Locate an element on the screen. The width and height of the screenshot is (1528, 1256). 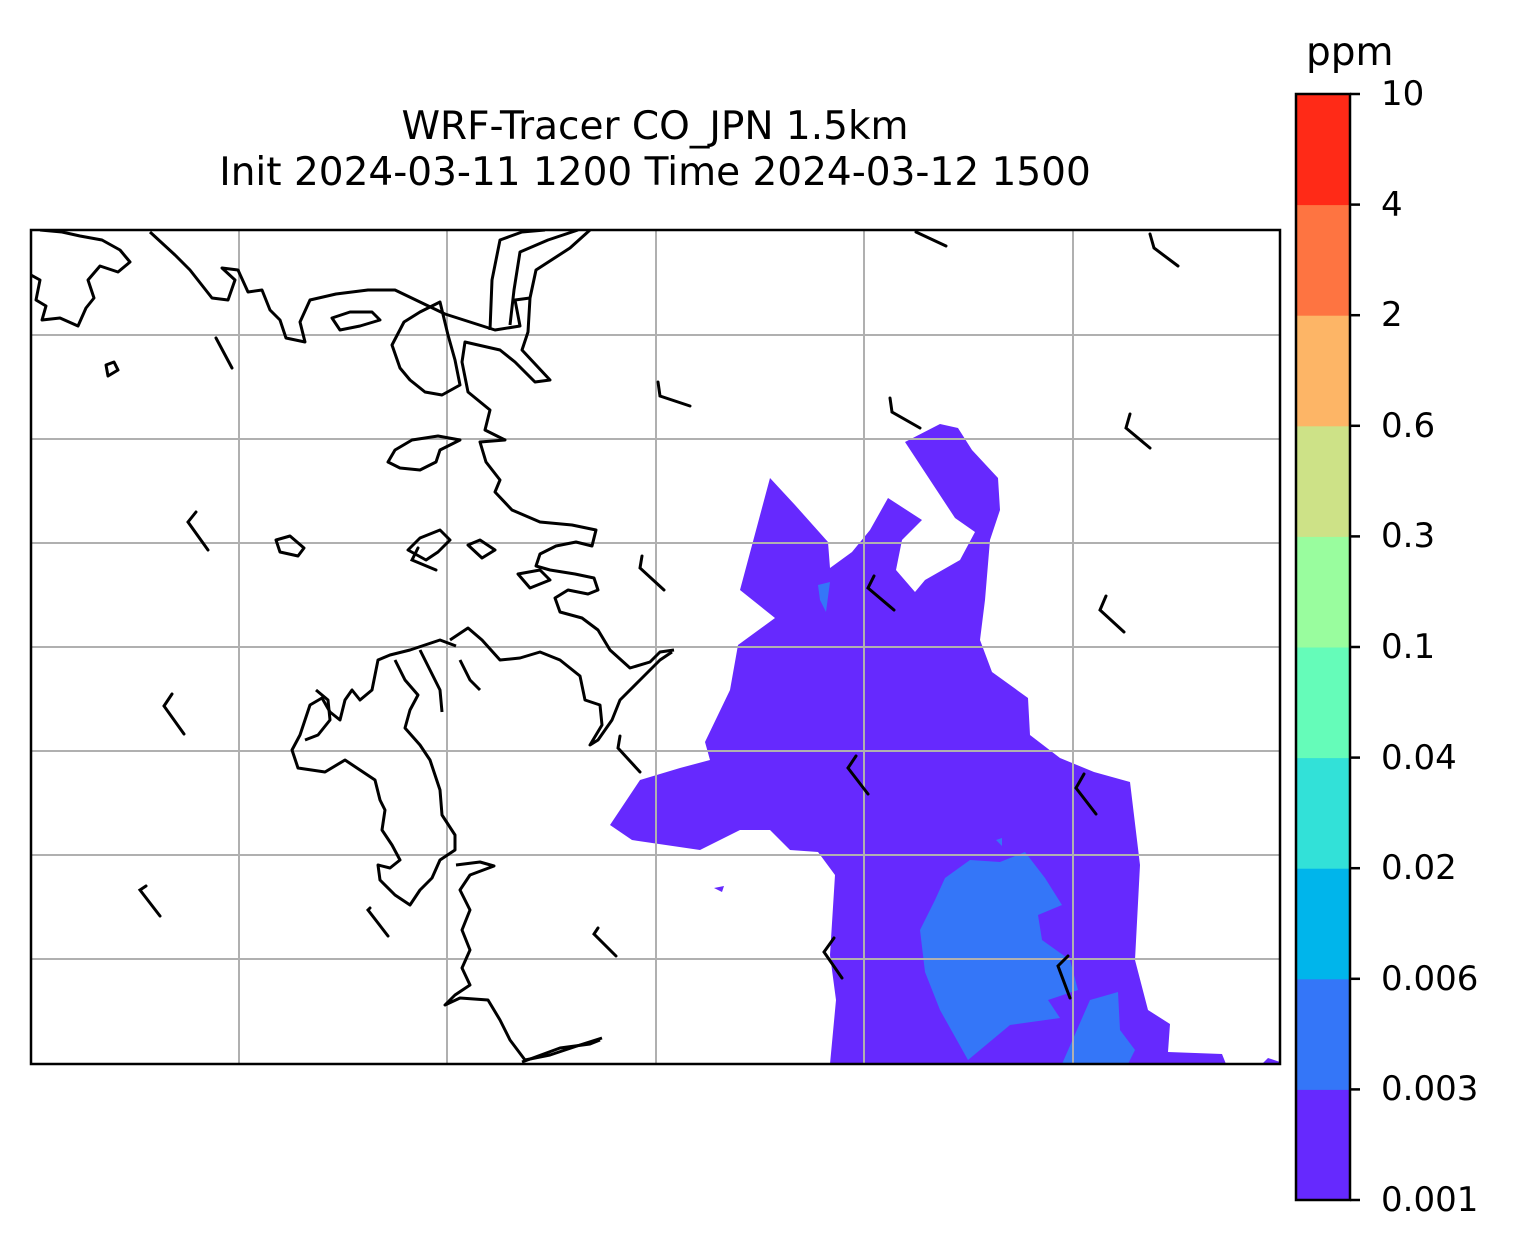
colorbar-tick-label: 10 is located at coordinates (1403, 94).